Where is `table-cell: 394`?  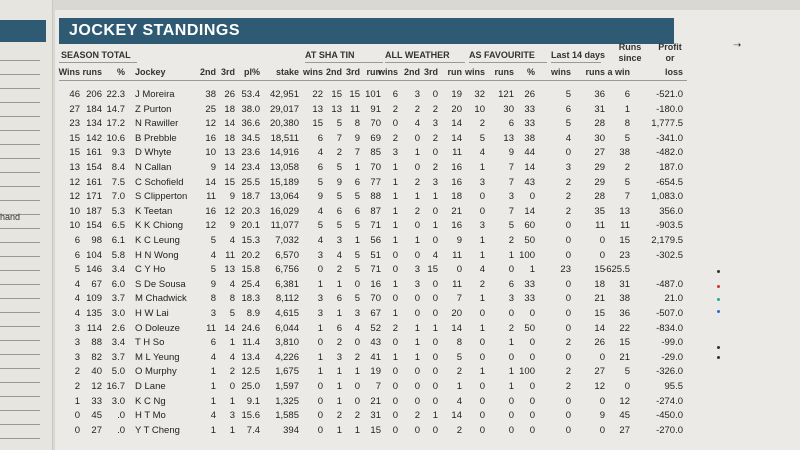
table-cell: 394 is located at coordinates (291, 430).